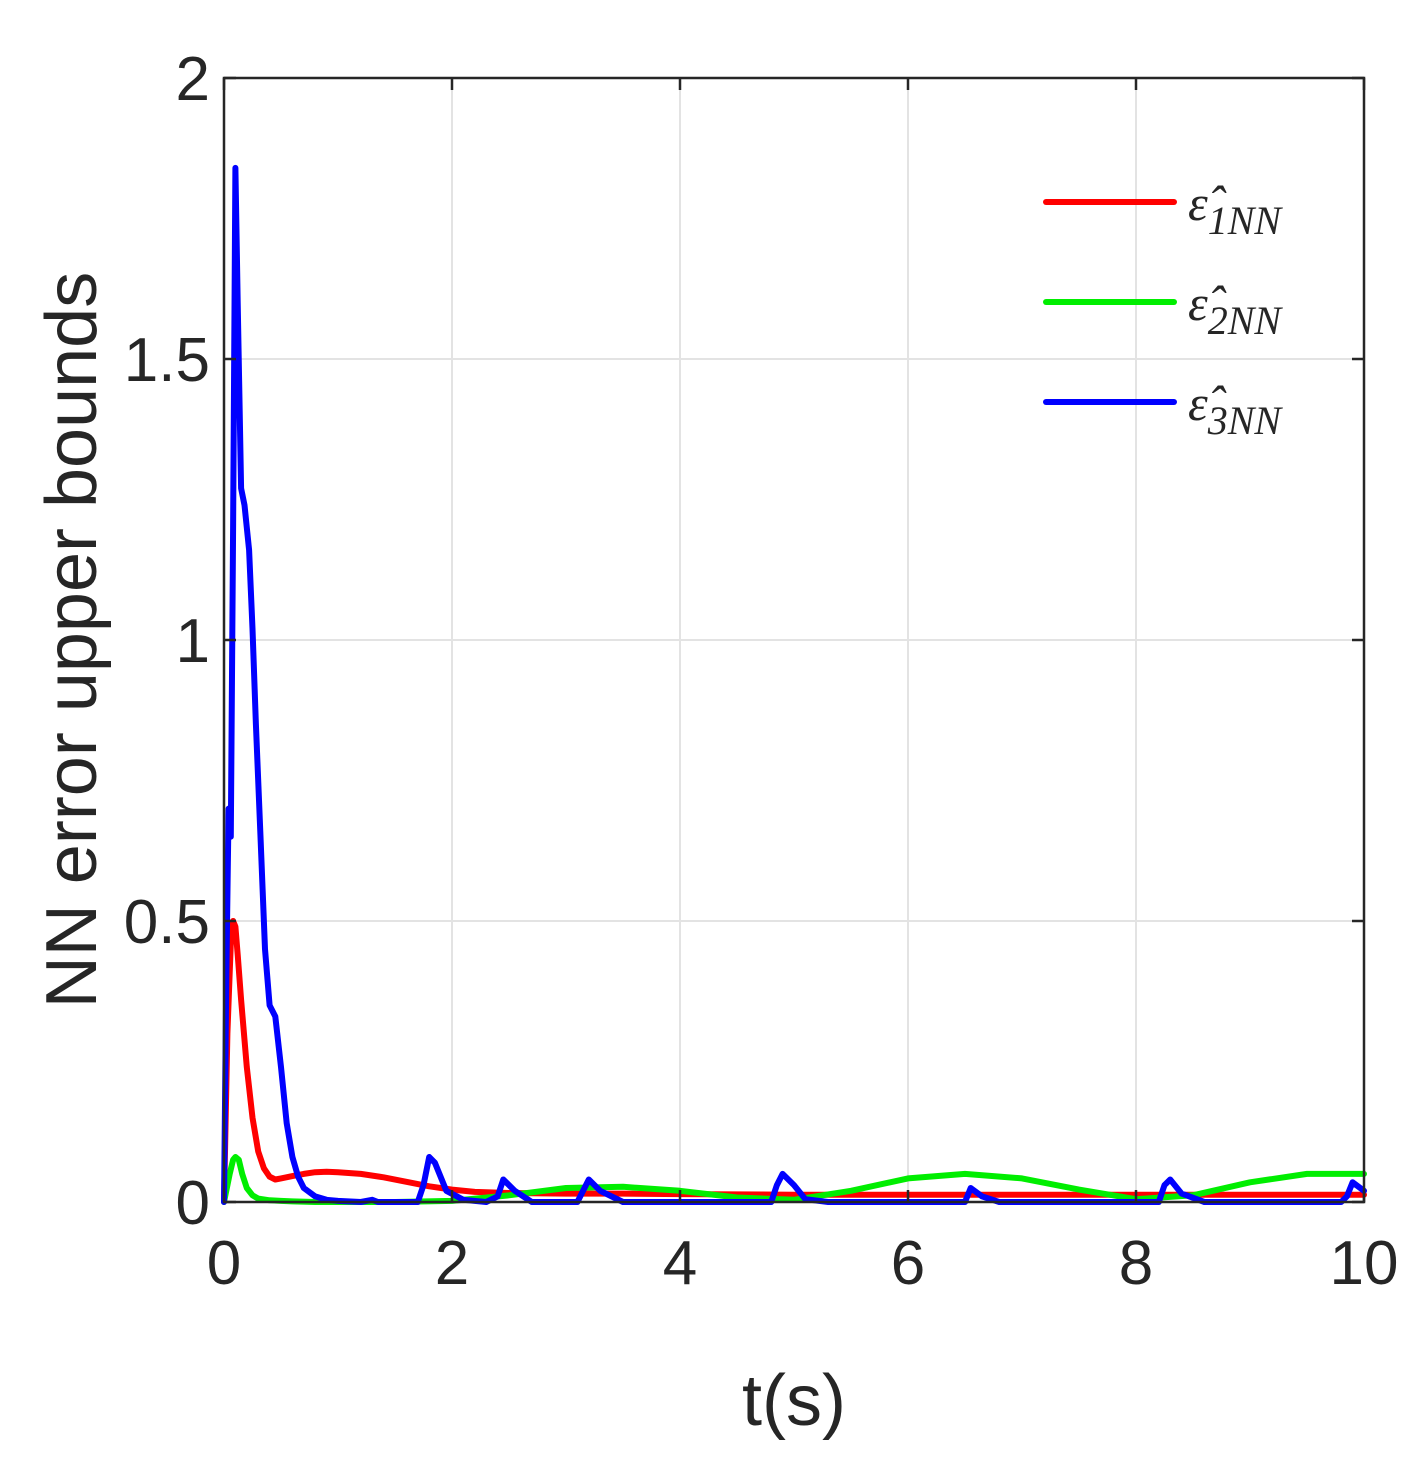 The image size is (1417, 1474). What do you see at coordinates (1136, 1263) in the screenshot?
I see `x-tick-label: 8` at bounding box center [1136, 1263].